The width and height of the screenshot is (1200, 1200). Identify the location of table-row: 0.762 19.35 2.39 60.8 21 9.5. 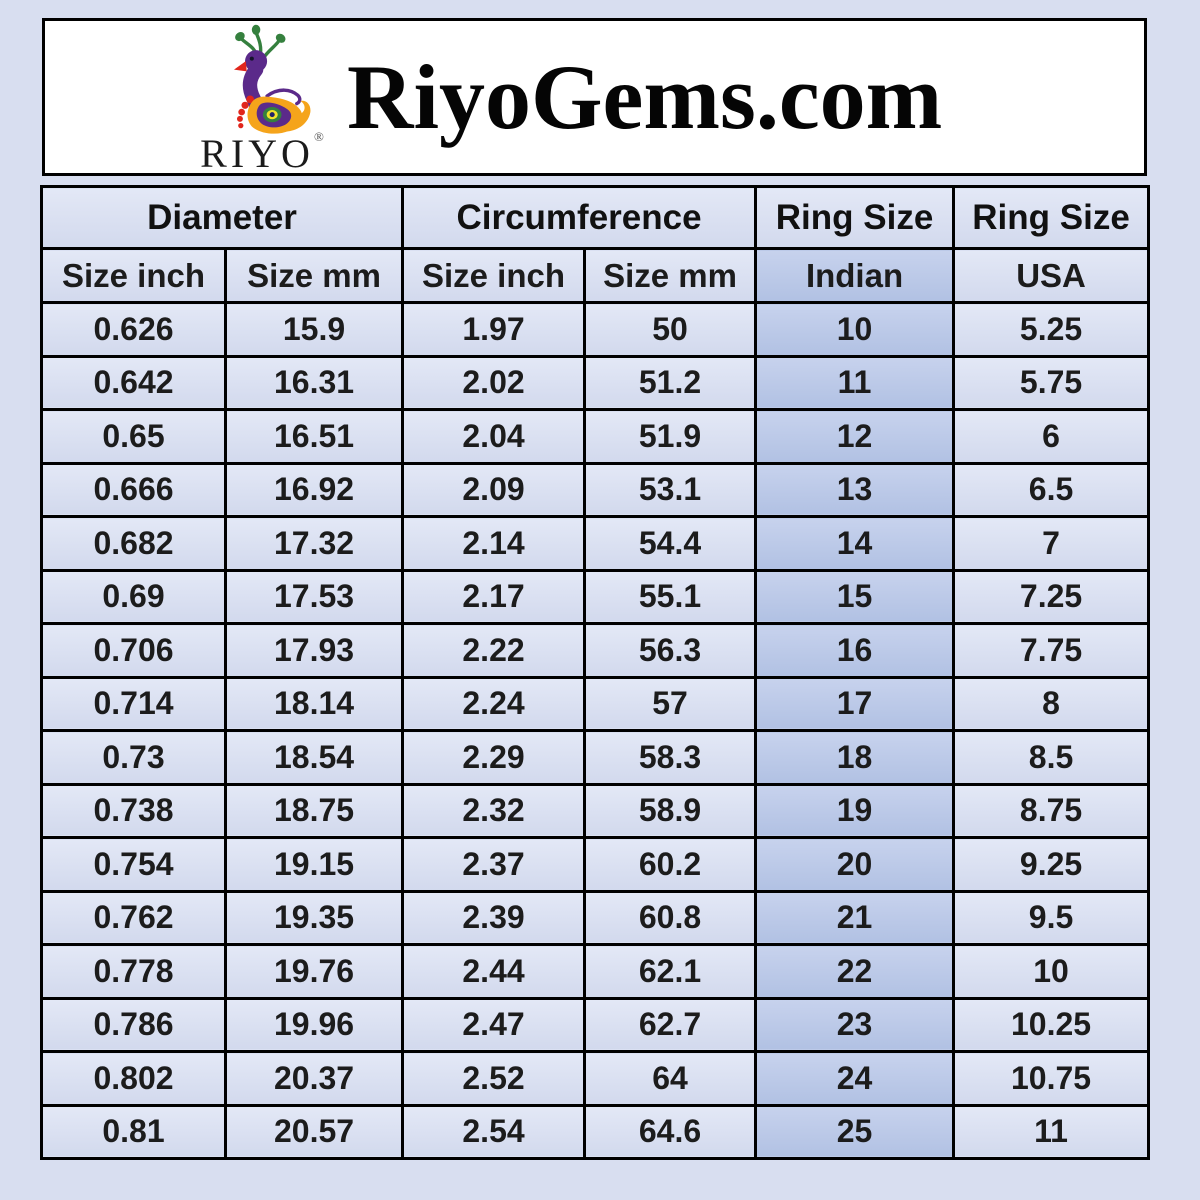
(595, 917).